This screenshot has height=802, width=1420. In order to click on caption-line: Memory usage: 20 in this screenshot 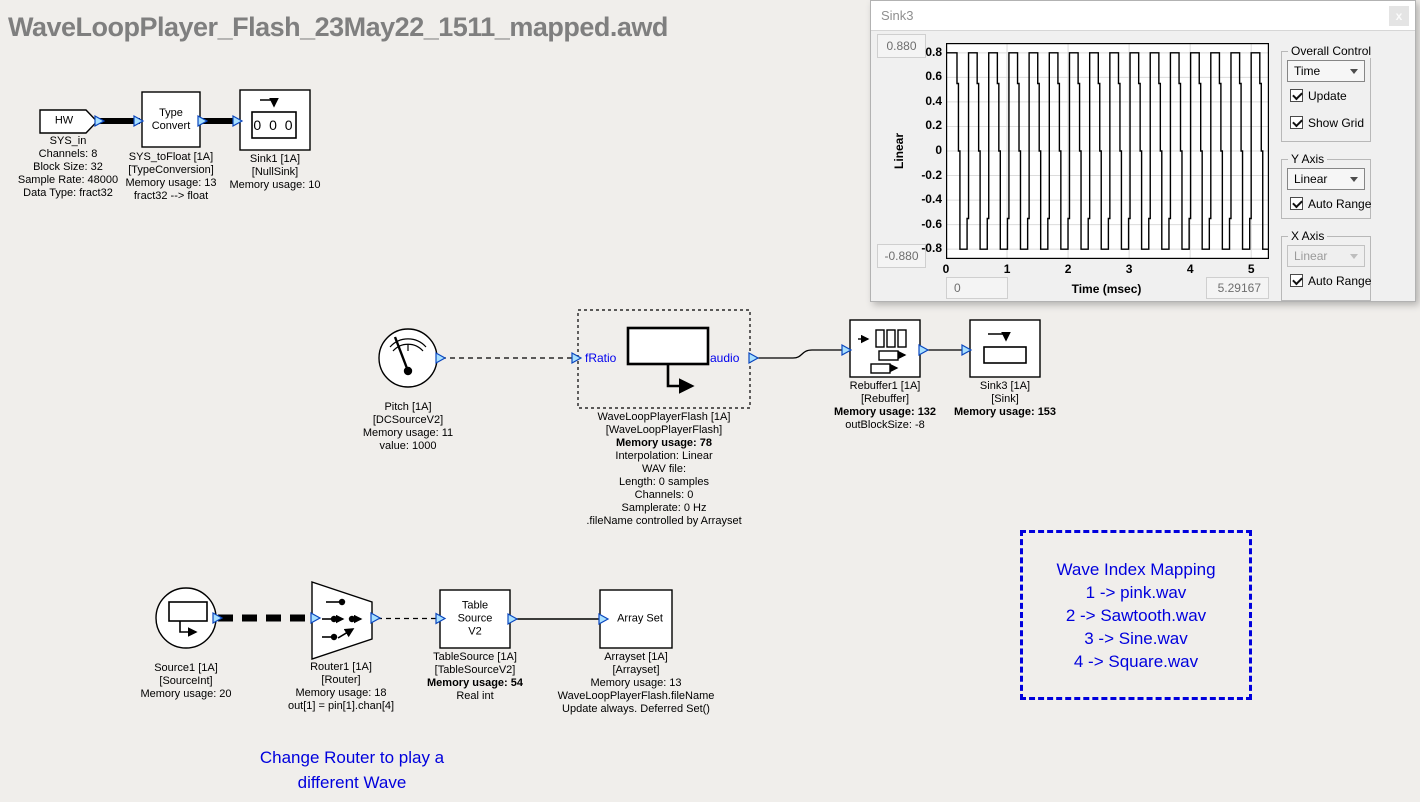, I will do `click(186, 694)`.